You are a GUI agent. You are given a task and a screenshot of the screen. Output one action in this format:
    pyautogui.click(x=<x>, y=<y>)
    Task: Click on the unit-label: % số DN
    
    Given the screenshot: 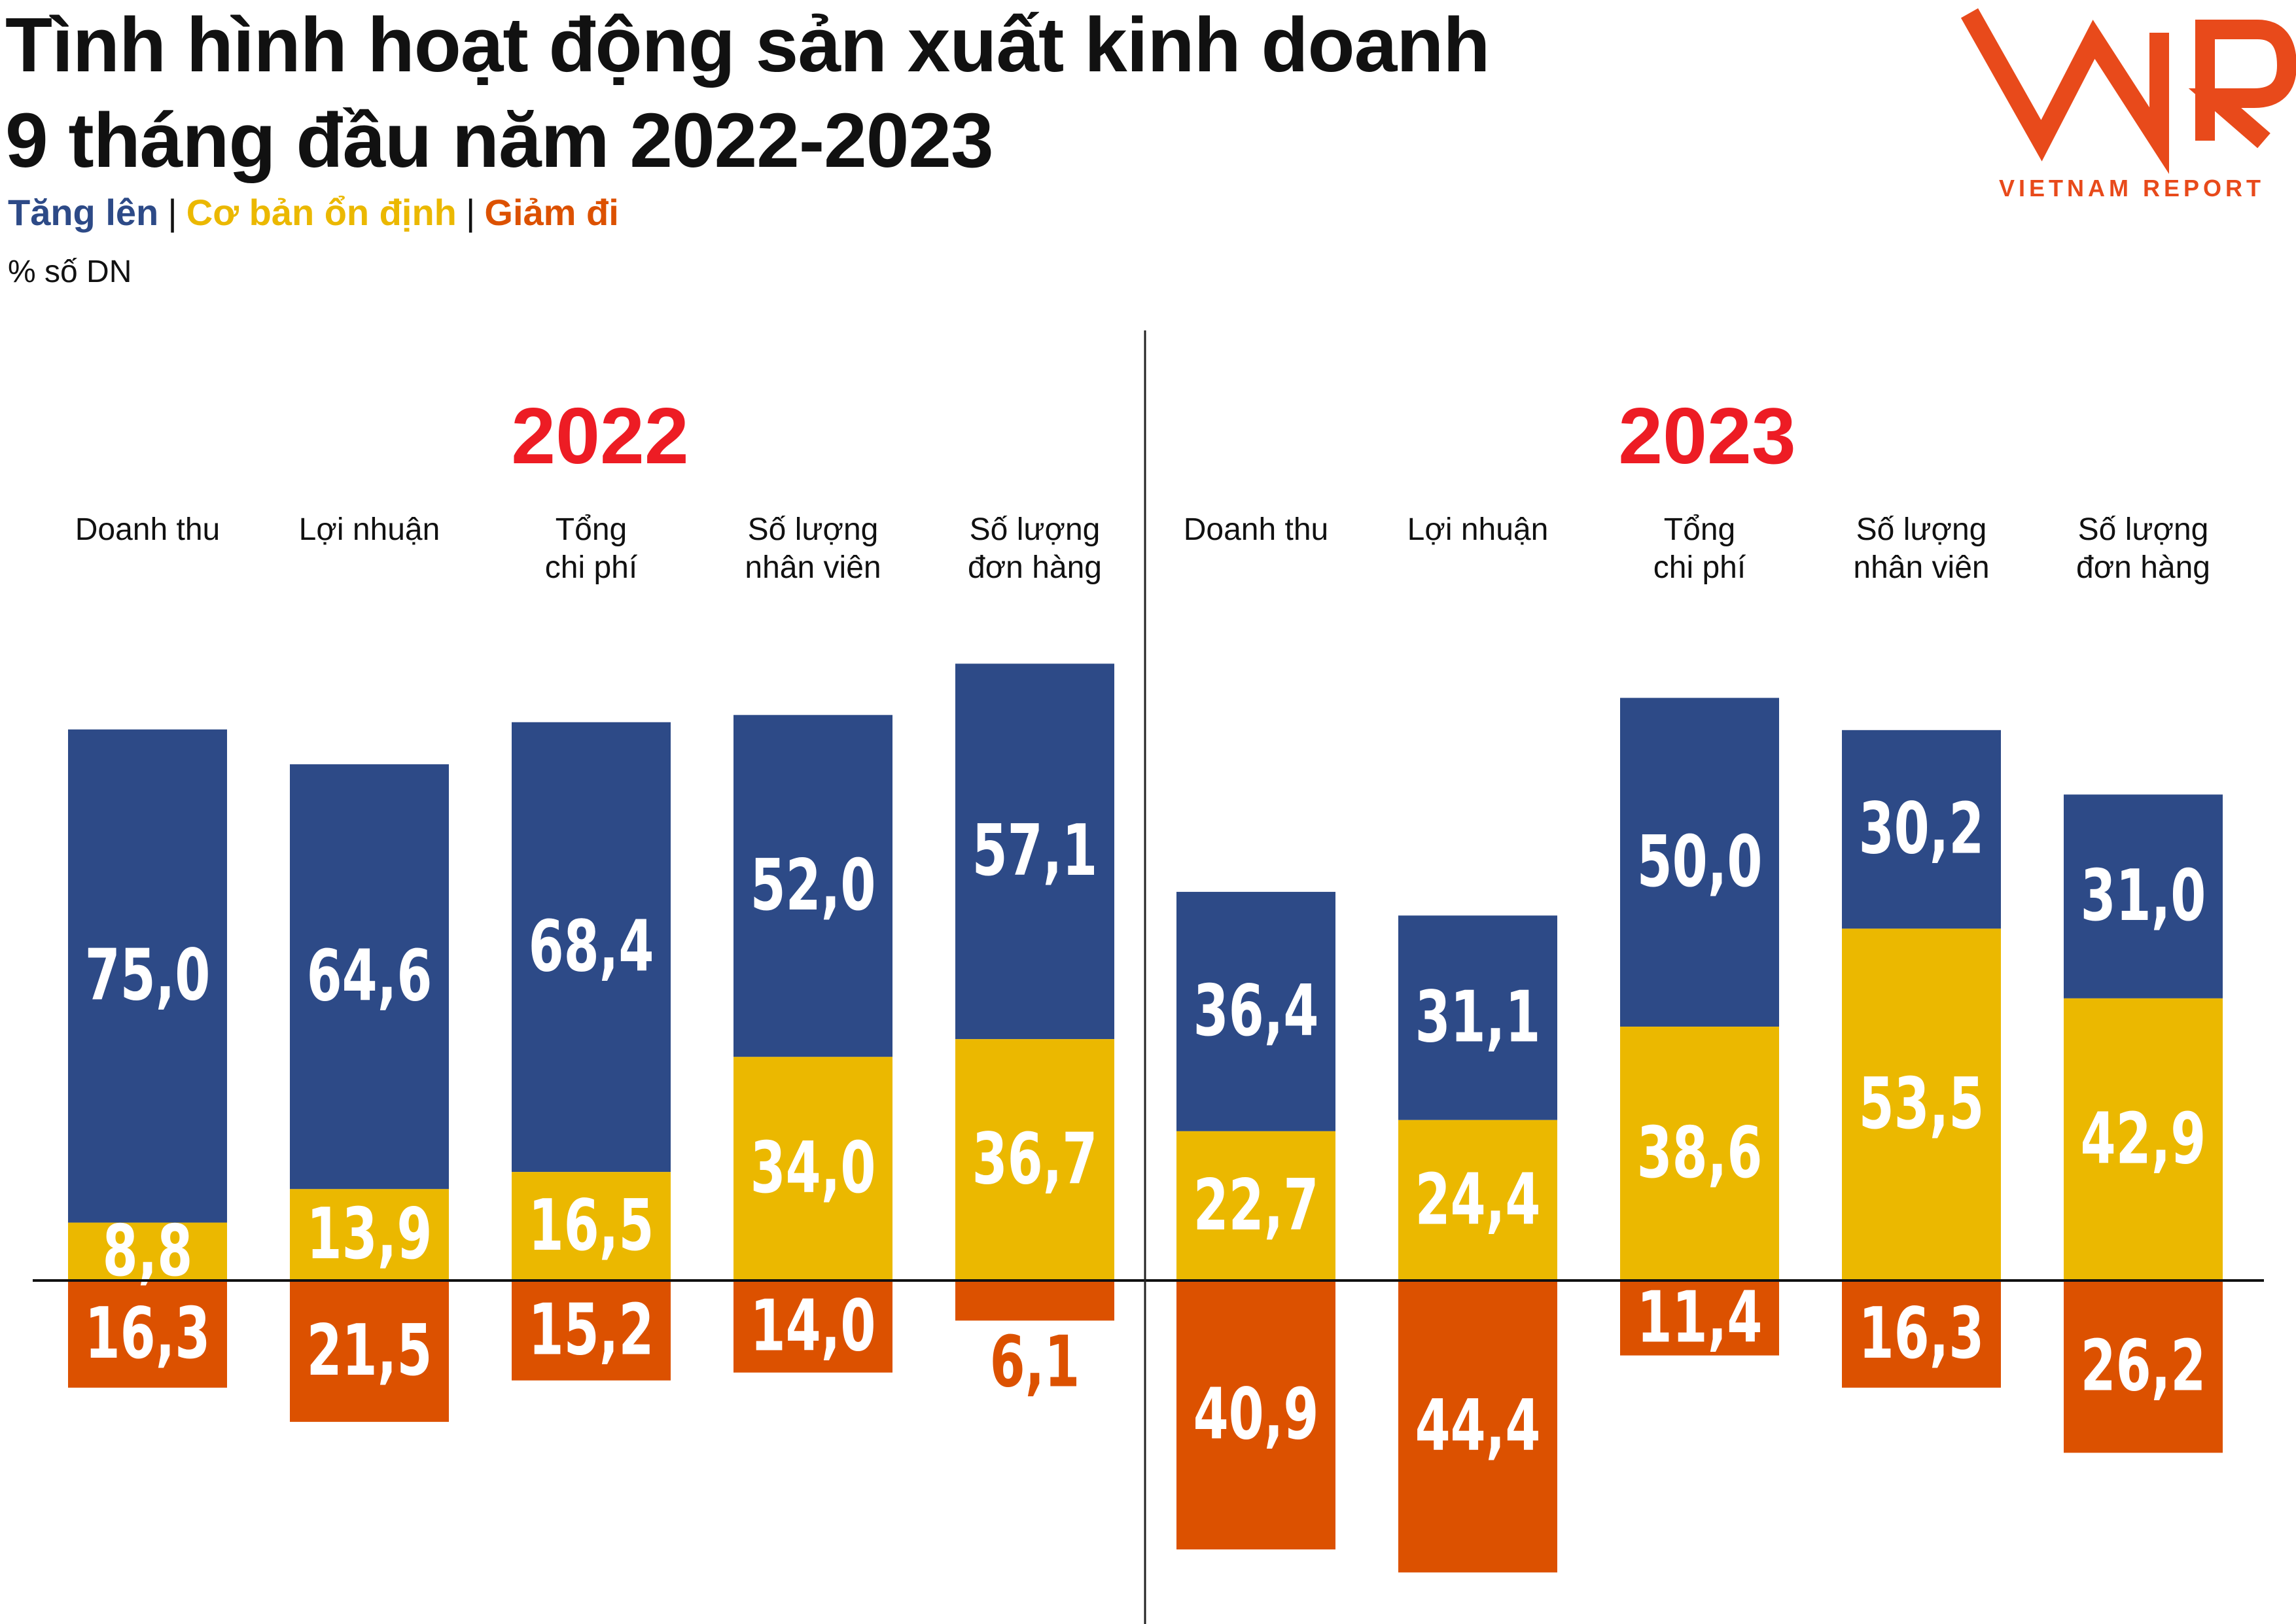 What is the action you would take?
    pyautogui.click(x=70, y=272)
    